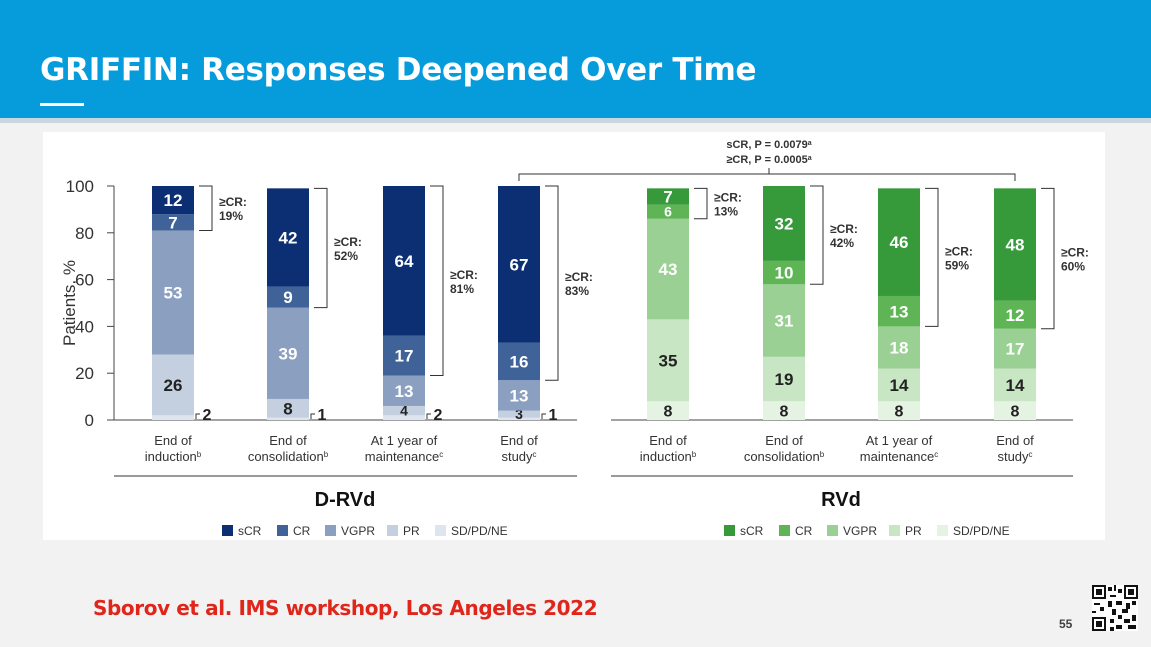  I want to click on y-tick-label: 60, so click(84, 280).